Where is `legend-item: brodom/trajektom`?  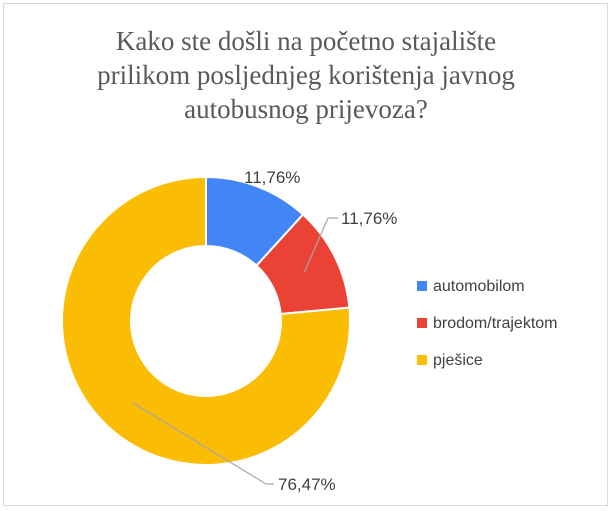 legend-item: brodom/trajektom is located at coordinates (487, 323).